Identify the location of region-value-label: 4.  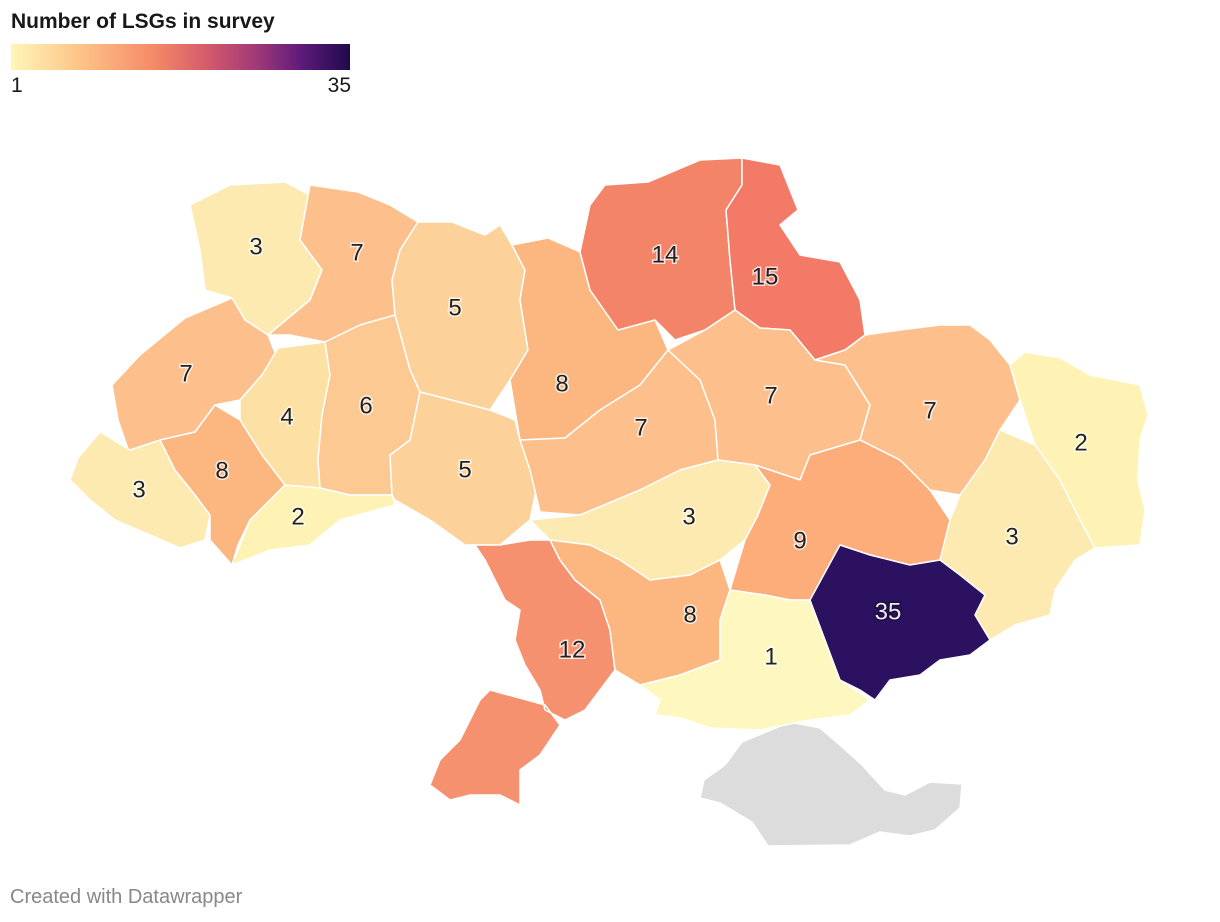
(286, 417).